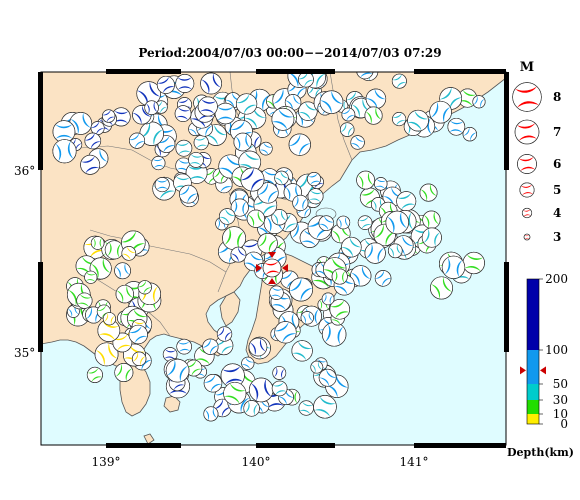 The height and width of the screenshot is (500, 580). I want to click on depth-tick-label-200: 200, so click(556, 279).